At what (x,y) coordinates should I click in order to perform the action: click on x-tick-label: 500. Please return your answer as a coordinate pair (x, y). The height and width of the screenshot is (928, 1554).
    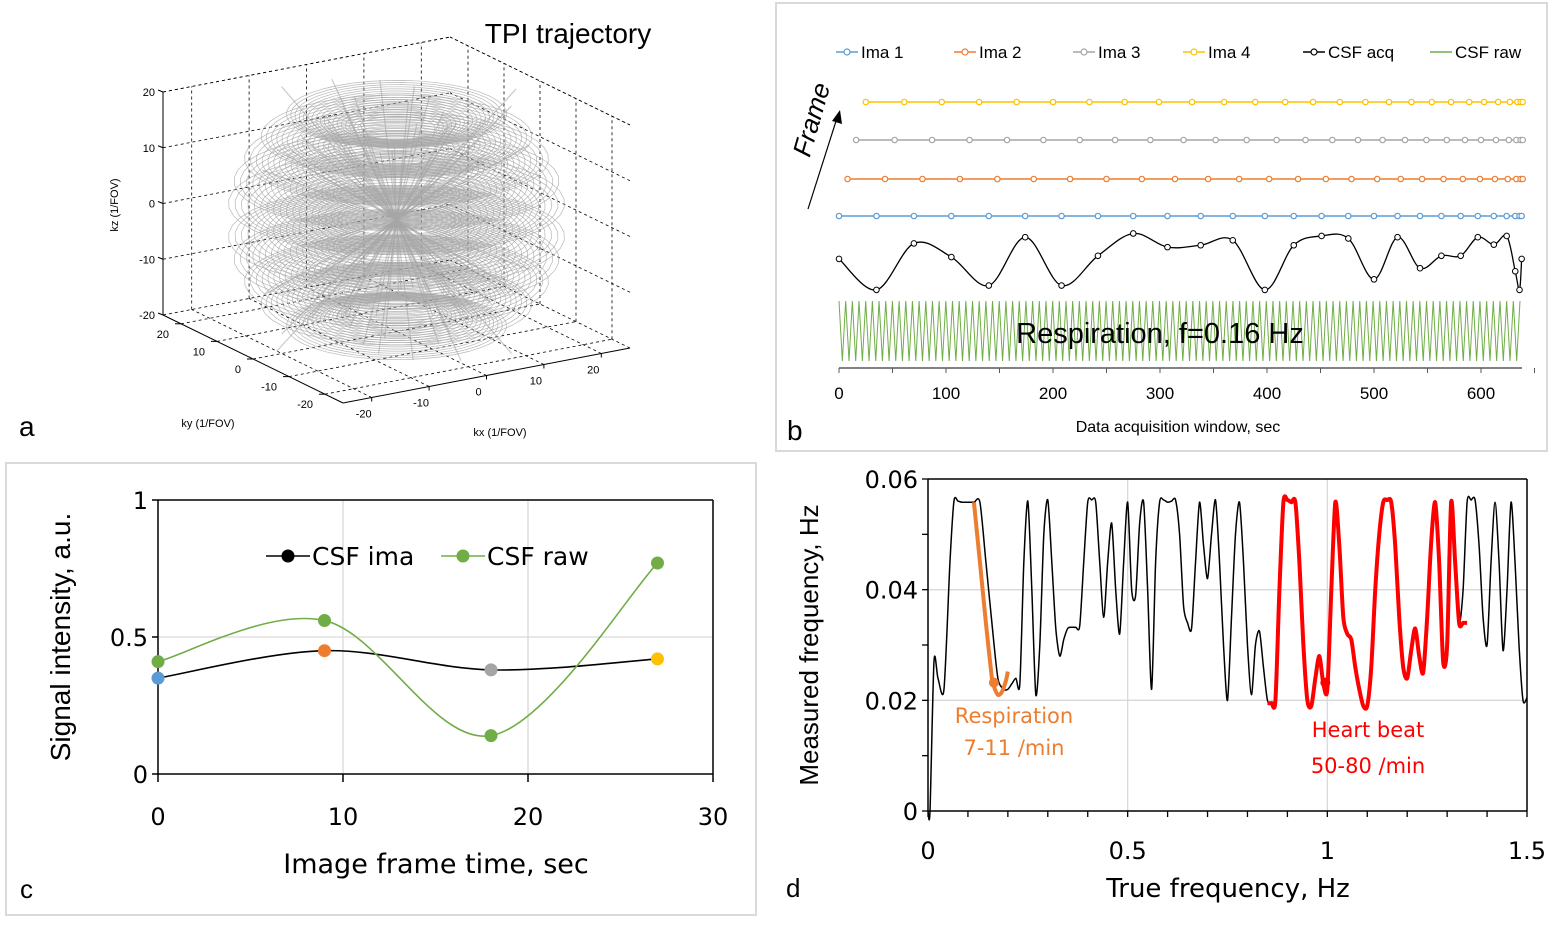
    Looking at the image, I should click on (1374, 393).